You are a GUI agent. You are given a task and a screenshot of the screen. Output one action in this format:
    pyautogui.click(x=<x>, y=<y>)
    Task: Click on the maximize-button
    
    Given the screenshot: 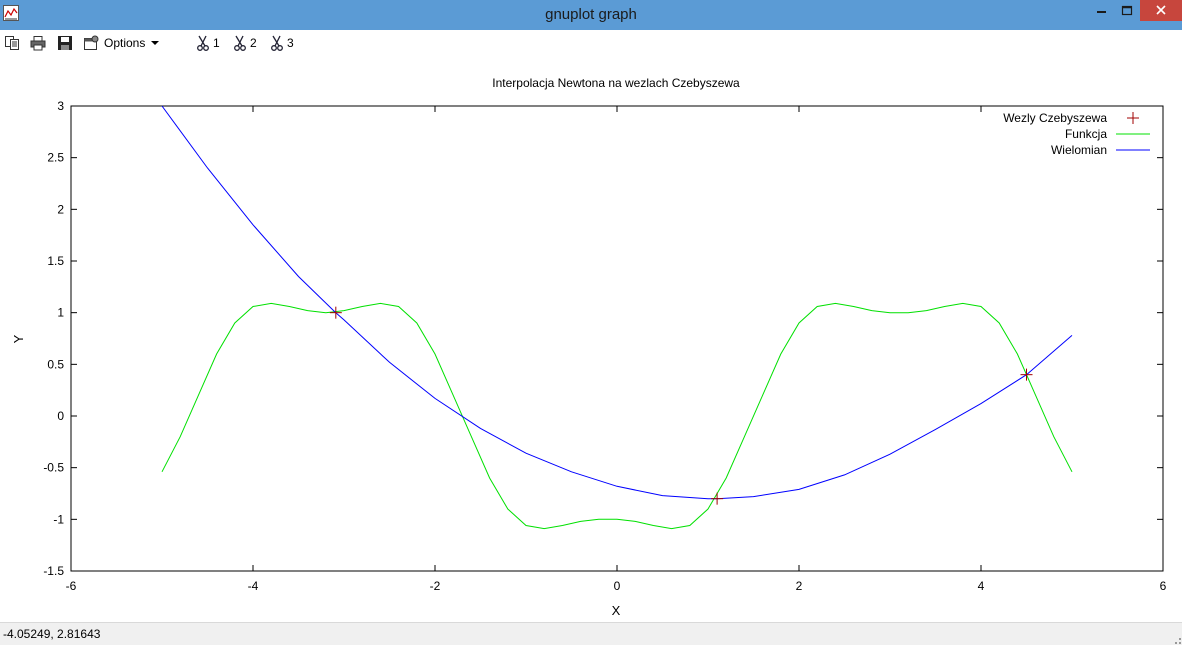 What is the action you would take?
    pyautogui.click(x=1127, y=11)
    